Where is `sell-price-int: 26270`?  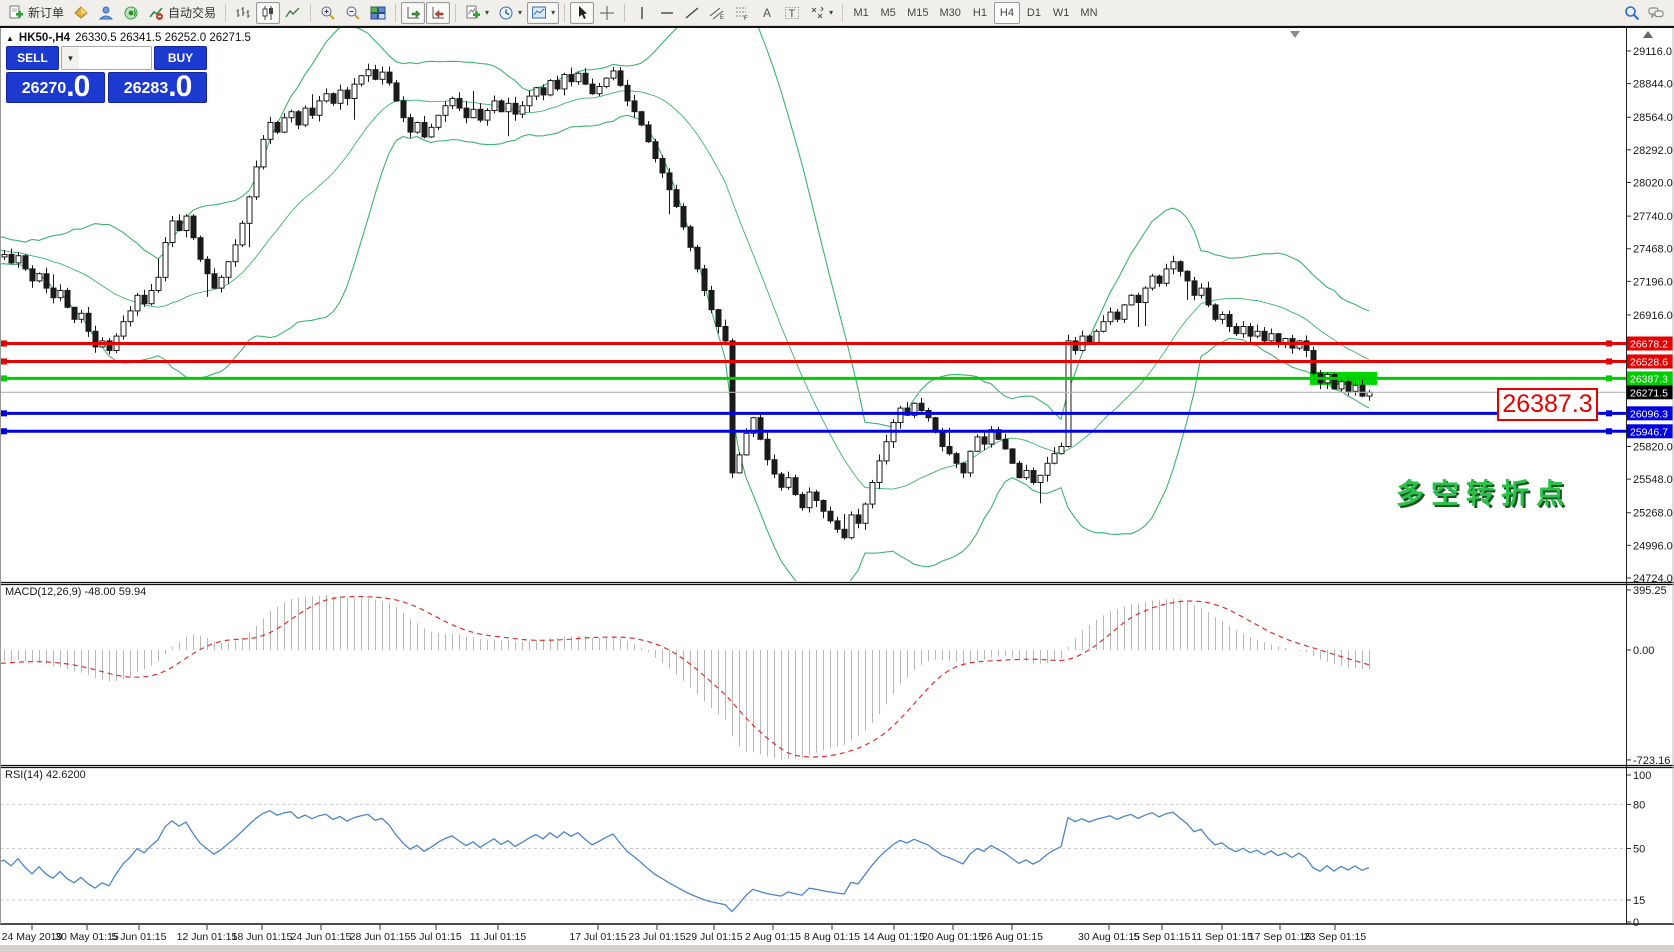 sell-price-int: 26270 is located at coordinates (44, 88).